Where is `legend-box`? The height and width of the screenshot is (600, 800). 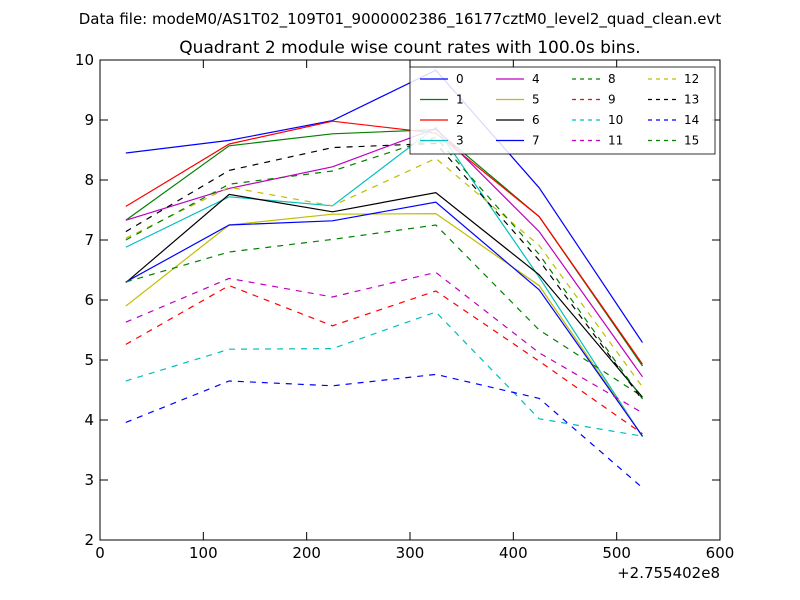 legend-box is located at coordinates (562, 110).